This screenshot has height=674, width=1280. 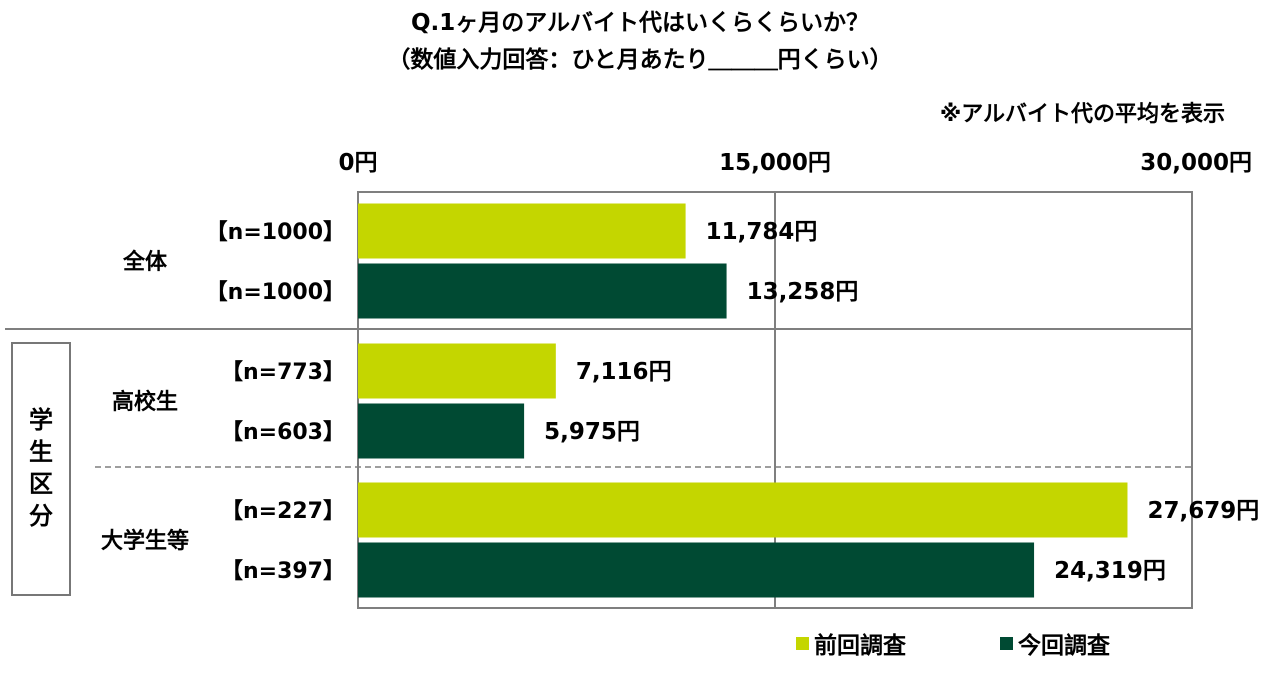 What do you see at coordinates (1203, 511) in the screenshot?
I see `data-label: 27,679円` at bounding box center [1203, 511].